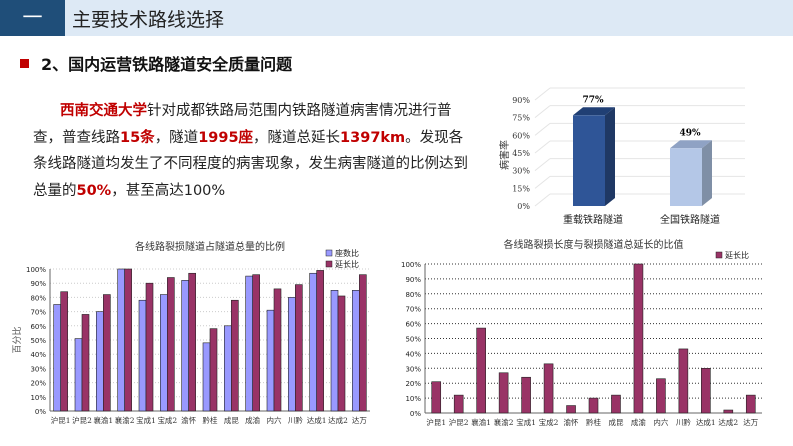 The width and height of the screenshot is (793, 446). Describe the element at coordinates (521, 118) in the screenshot. I see `y-tick-label: 75%` at that location.